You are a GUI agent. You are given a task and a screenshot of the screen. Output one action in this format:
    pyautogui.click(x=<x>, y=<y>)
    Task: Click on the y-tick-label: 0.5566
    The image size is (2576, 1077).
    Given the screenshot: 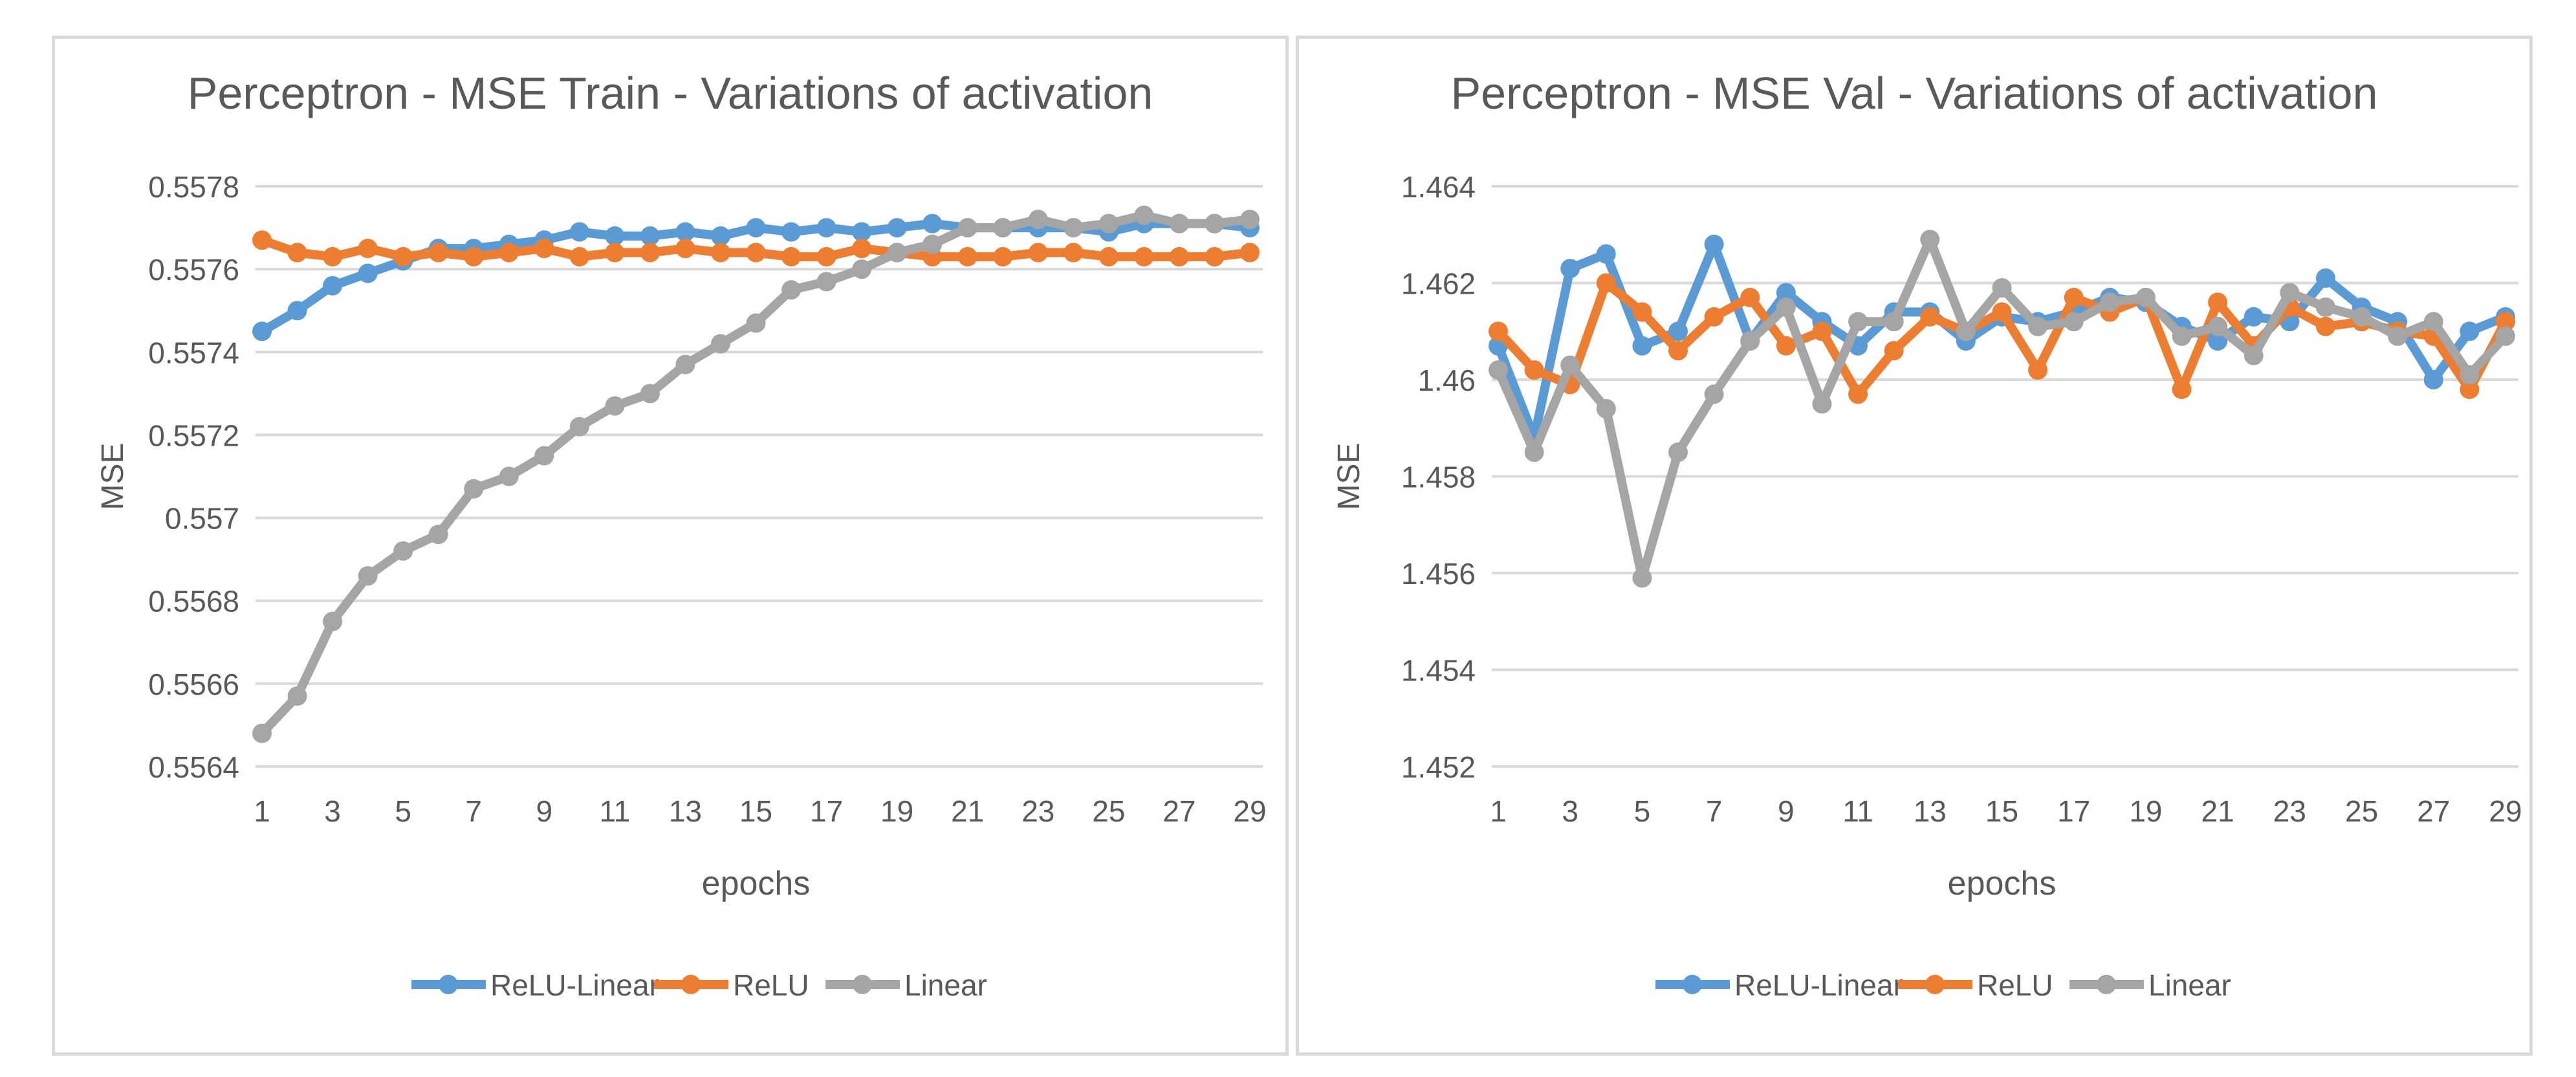 What is the action you would take?
    pyautogui.click(x=194, y=685)
    